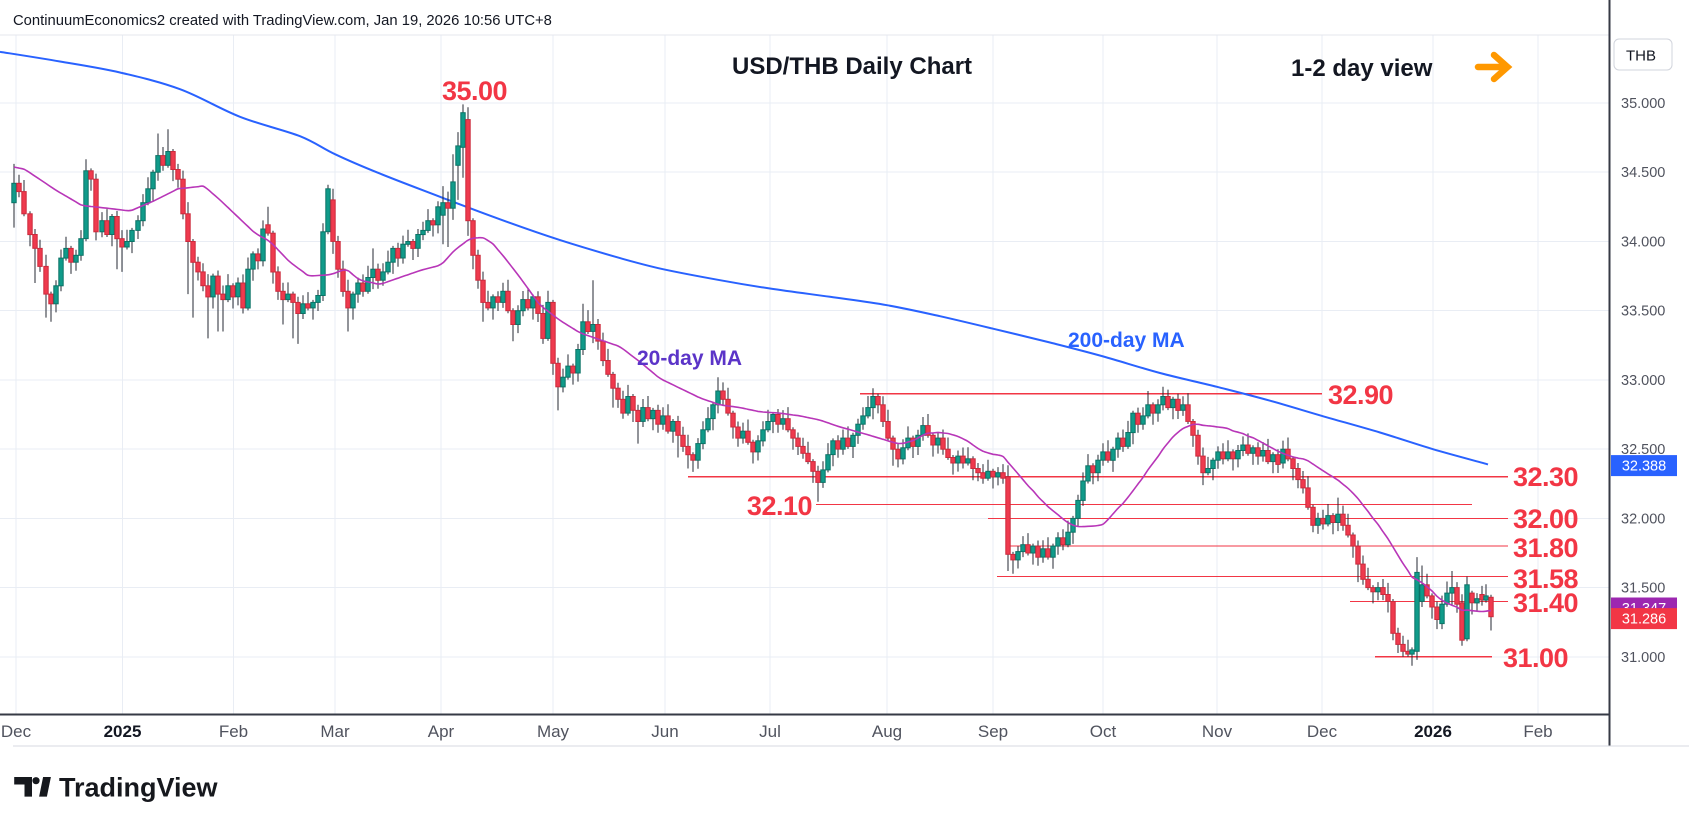  Describe the element at coordinates (139, 788) in the screenshot. I see `svg-text: TradingView` at that location.